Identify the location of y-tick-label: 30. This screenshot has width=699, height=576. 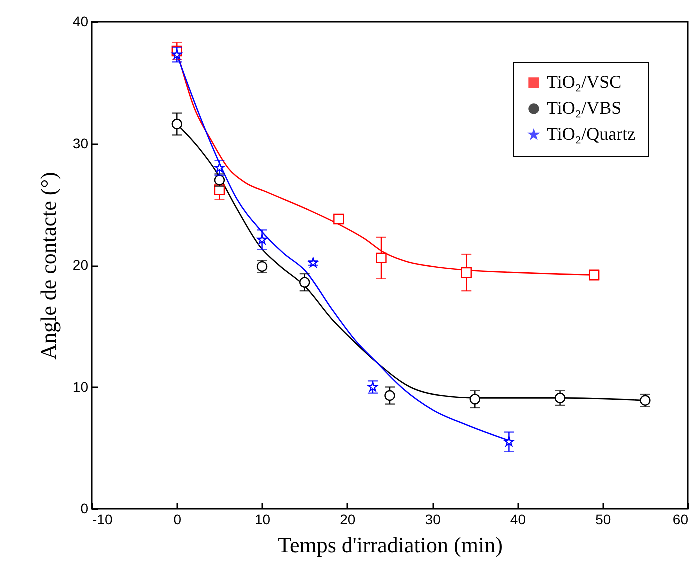
(80, 143).